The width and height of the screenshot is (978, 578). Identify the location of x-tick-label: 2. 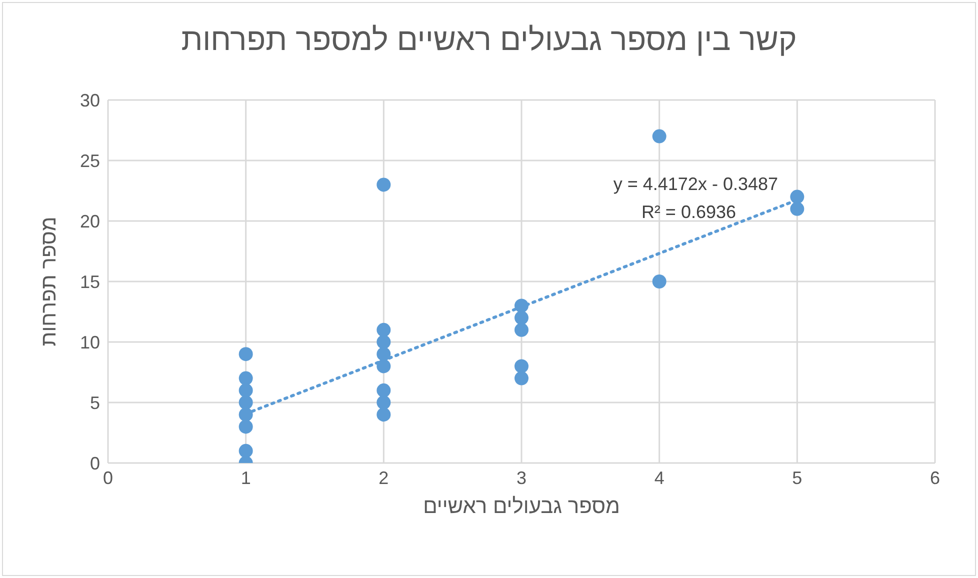
(383, 478).